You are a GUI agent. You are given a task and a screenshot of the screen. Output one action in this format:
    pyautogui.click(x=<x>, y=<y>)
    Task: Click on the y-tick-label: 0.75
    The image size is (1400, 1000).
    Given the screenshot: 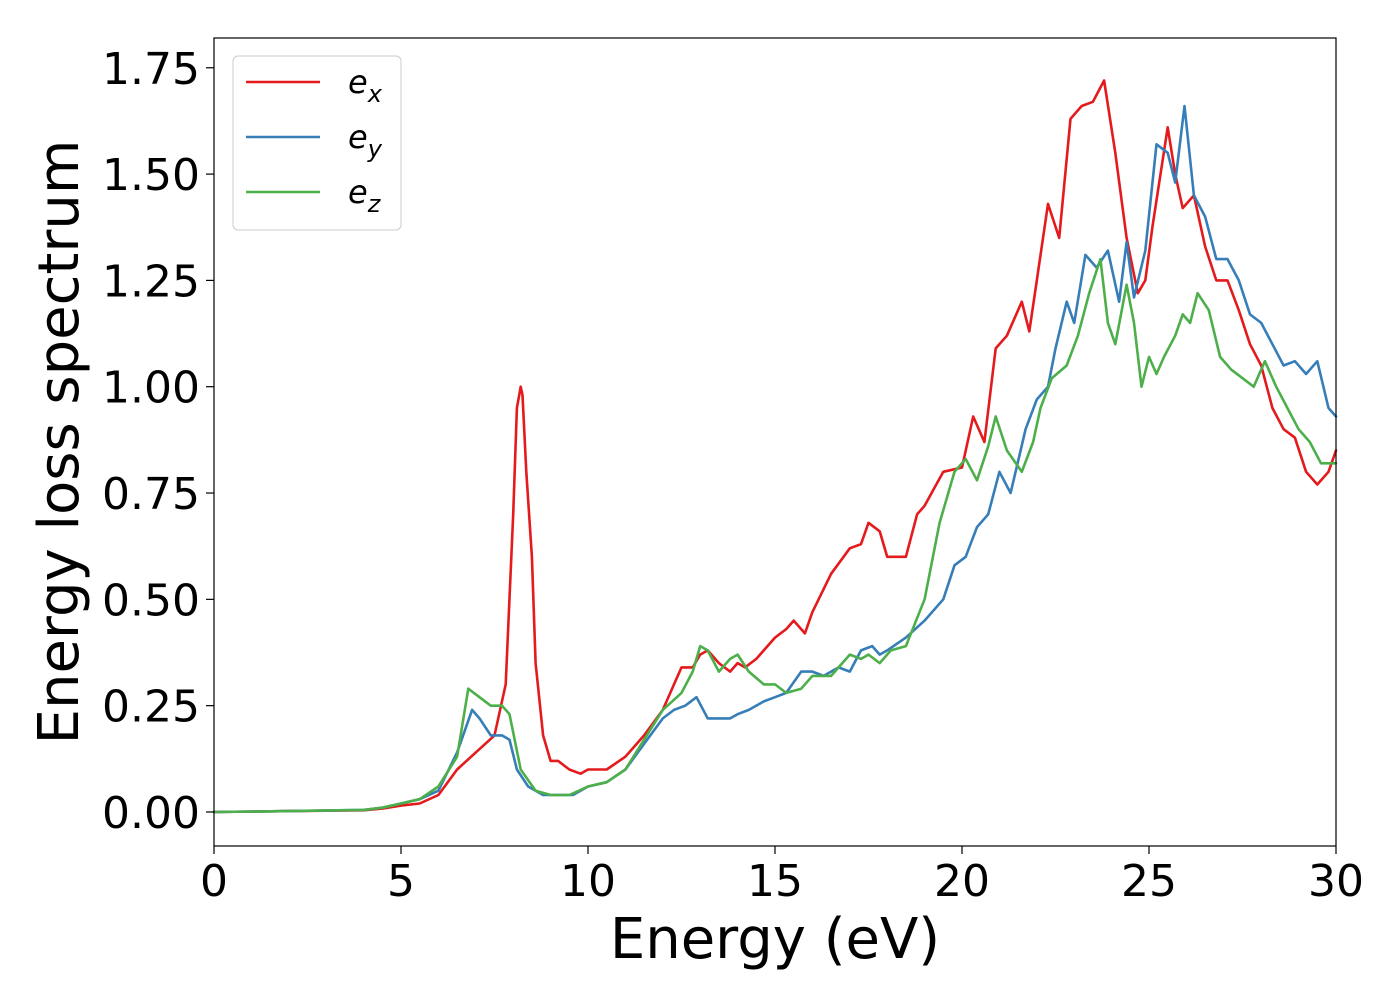 What is the action you would take?
    pyautogui.click(x=151, y=494)
    